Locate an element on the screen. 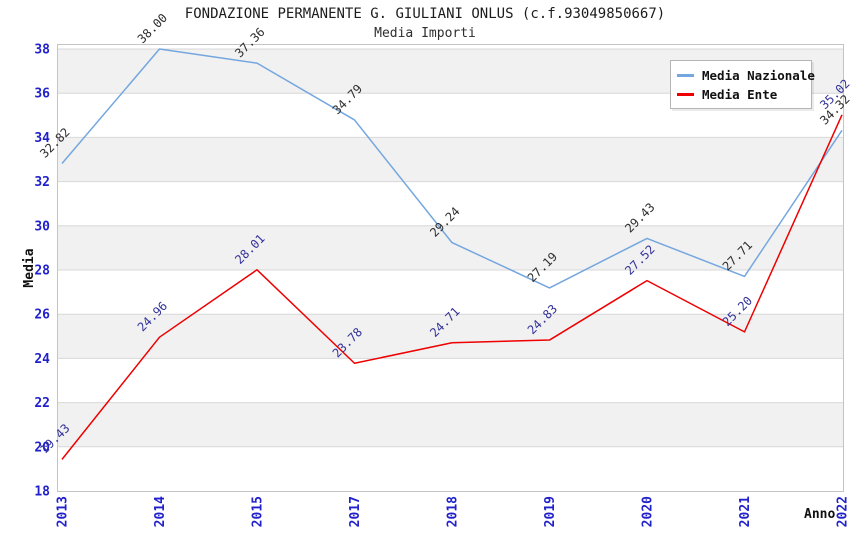 The image size is (850, 550). chart-subtitle: Media Importi is located at coordinates (425, 33).